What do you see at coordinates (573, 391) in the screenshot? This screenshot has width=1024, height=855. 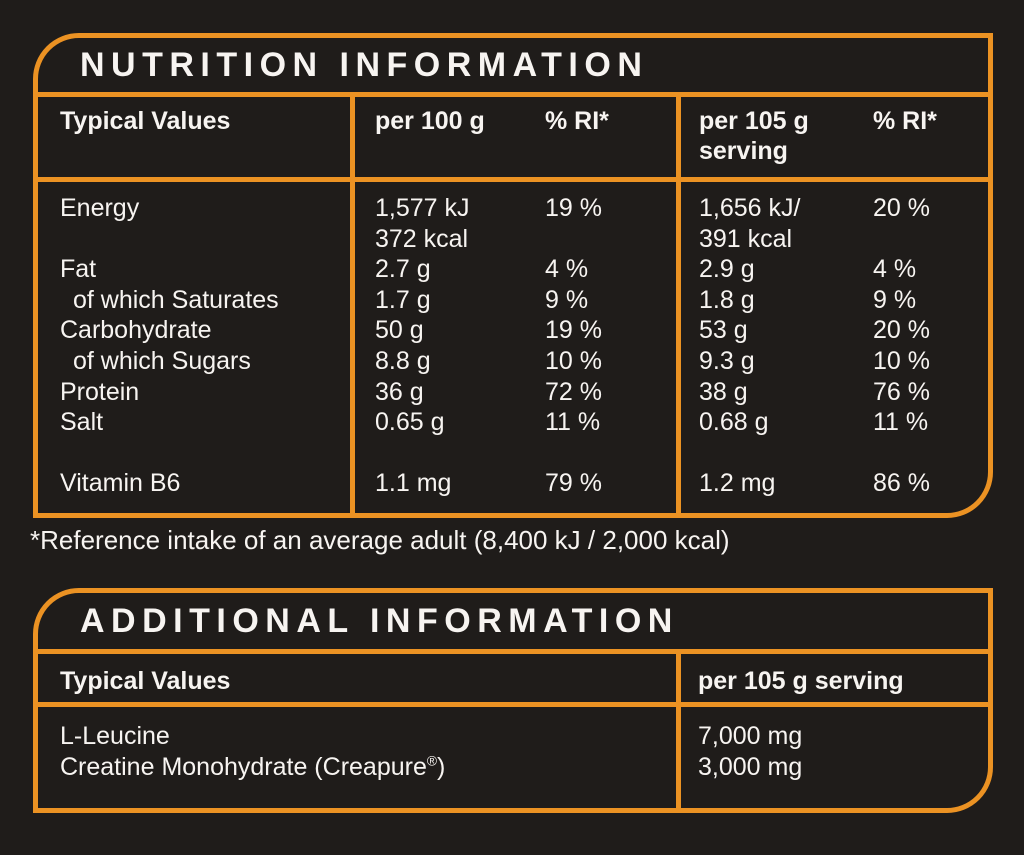 I see `ri-100g-value: 72 %` at bounding box center [573, 391].